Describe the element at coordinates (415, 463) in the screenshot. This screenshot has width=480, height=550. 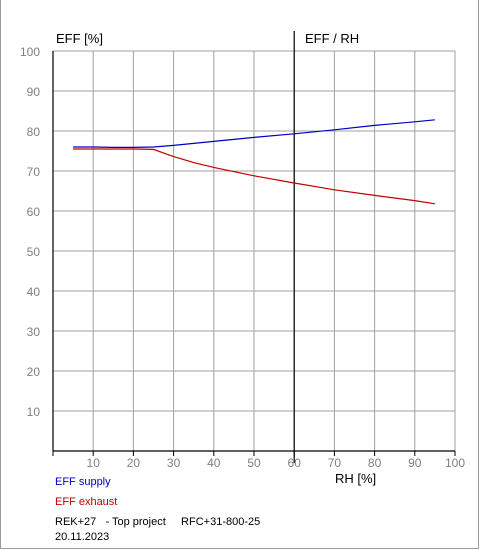
I see `x-tick-label: 90` at that location.